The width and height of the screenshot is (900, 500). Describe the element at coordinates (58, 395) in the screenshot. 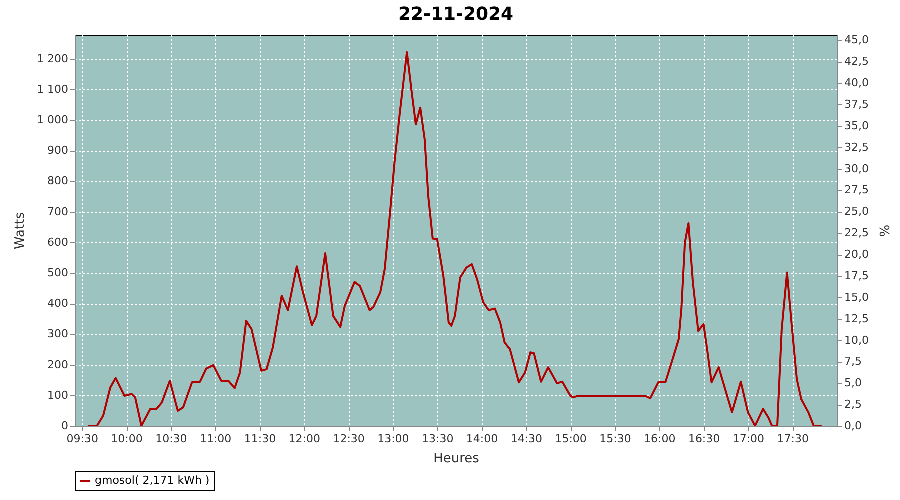

I see `y-tick-label: 100` at that location.